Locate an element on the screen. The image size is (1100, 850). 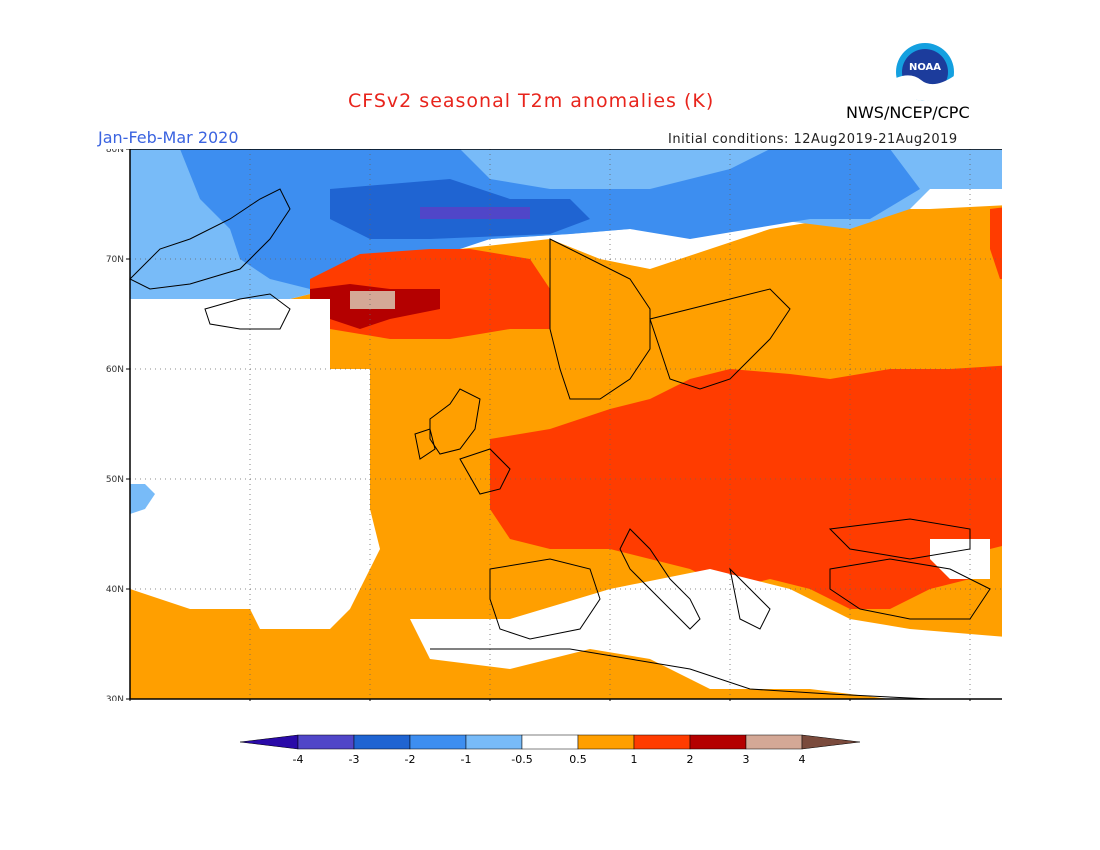
colorbar: -4 -3 -2 -1 -0.5 0.5 1 2 3 4 is located at coordinates (550, 750).